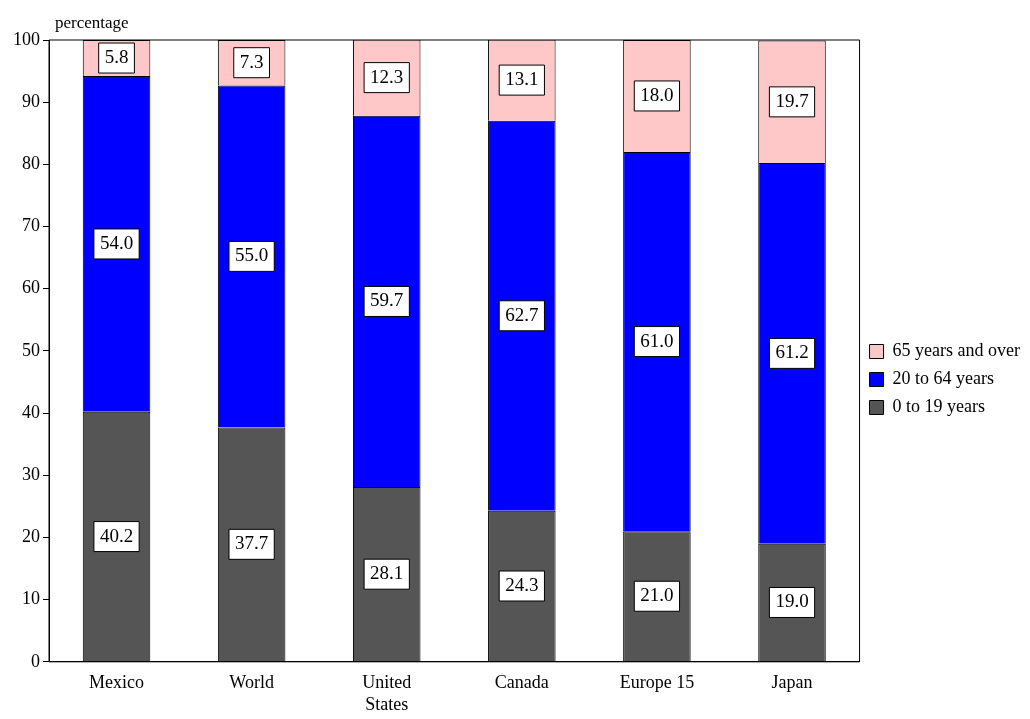  What do you see at coordinates (116, 57) in the screenshot?
I see `data-label: 5.8` at bounding box center [116, 57].